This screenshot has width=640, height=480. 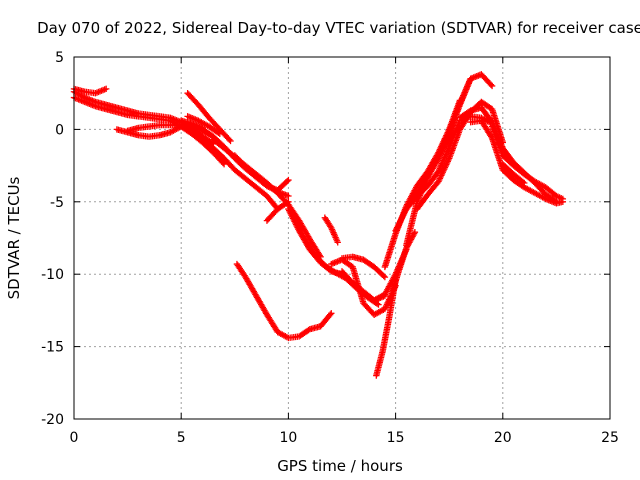 What do you see at coordinates (181, 438) in the screenshot?
I see `x-tick-label: 5` at bounding box center [181, 438].